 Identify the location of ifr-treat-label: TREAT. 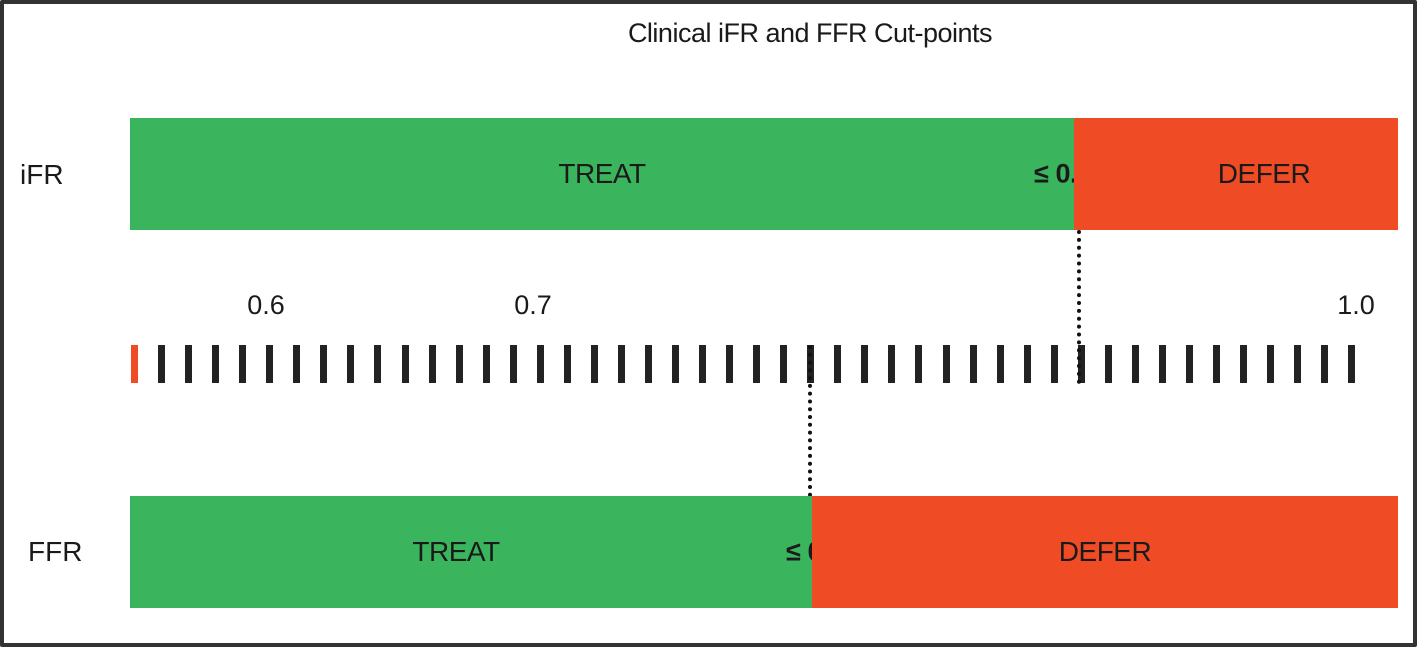
(602, 173).